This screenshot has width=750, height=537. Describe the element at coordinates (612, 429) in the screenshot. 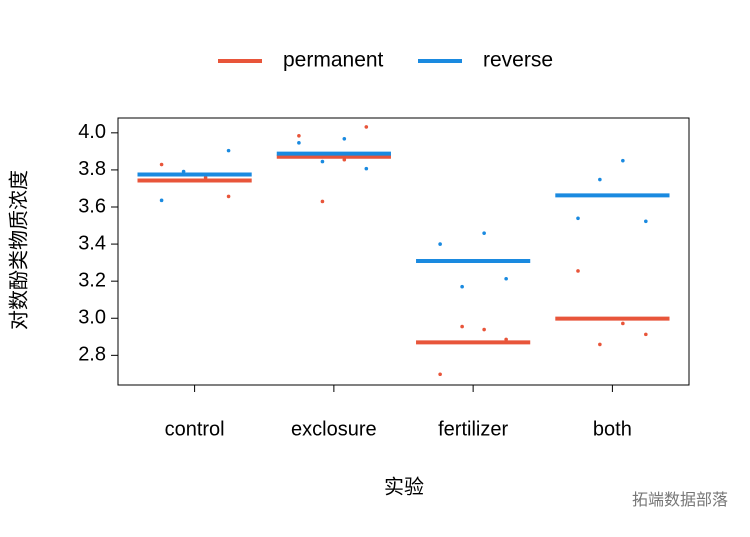

I see `x-tick-label: both` at that location.